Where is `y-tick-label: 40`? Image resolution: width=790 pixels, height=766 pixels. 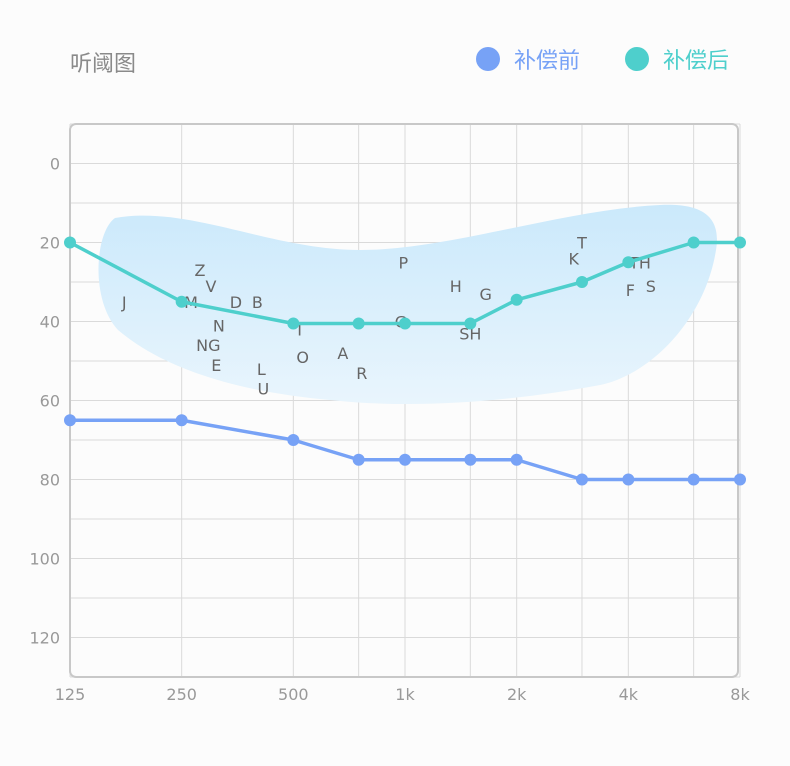 y-tick-label: 40 is located at coordinates (50, 322).